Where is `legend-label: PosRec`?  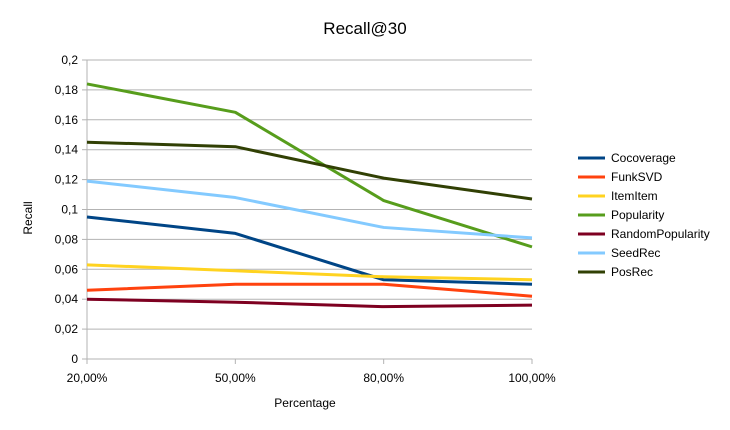 legend-label: PosRec is located at coordinates (632, 272).